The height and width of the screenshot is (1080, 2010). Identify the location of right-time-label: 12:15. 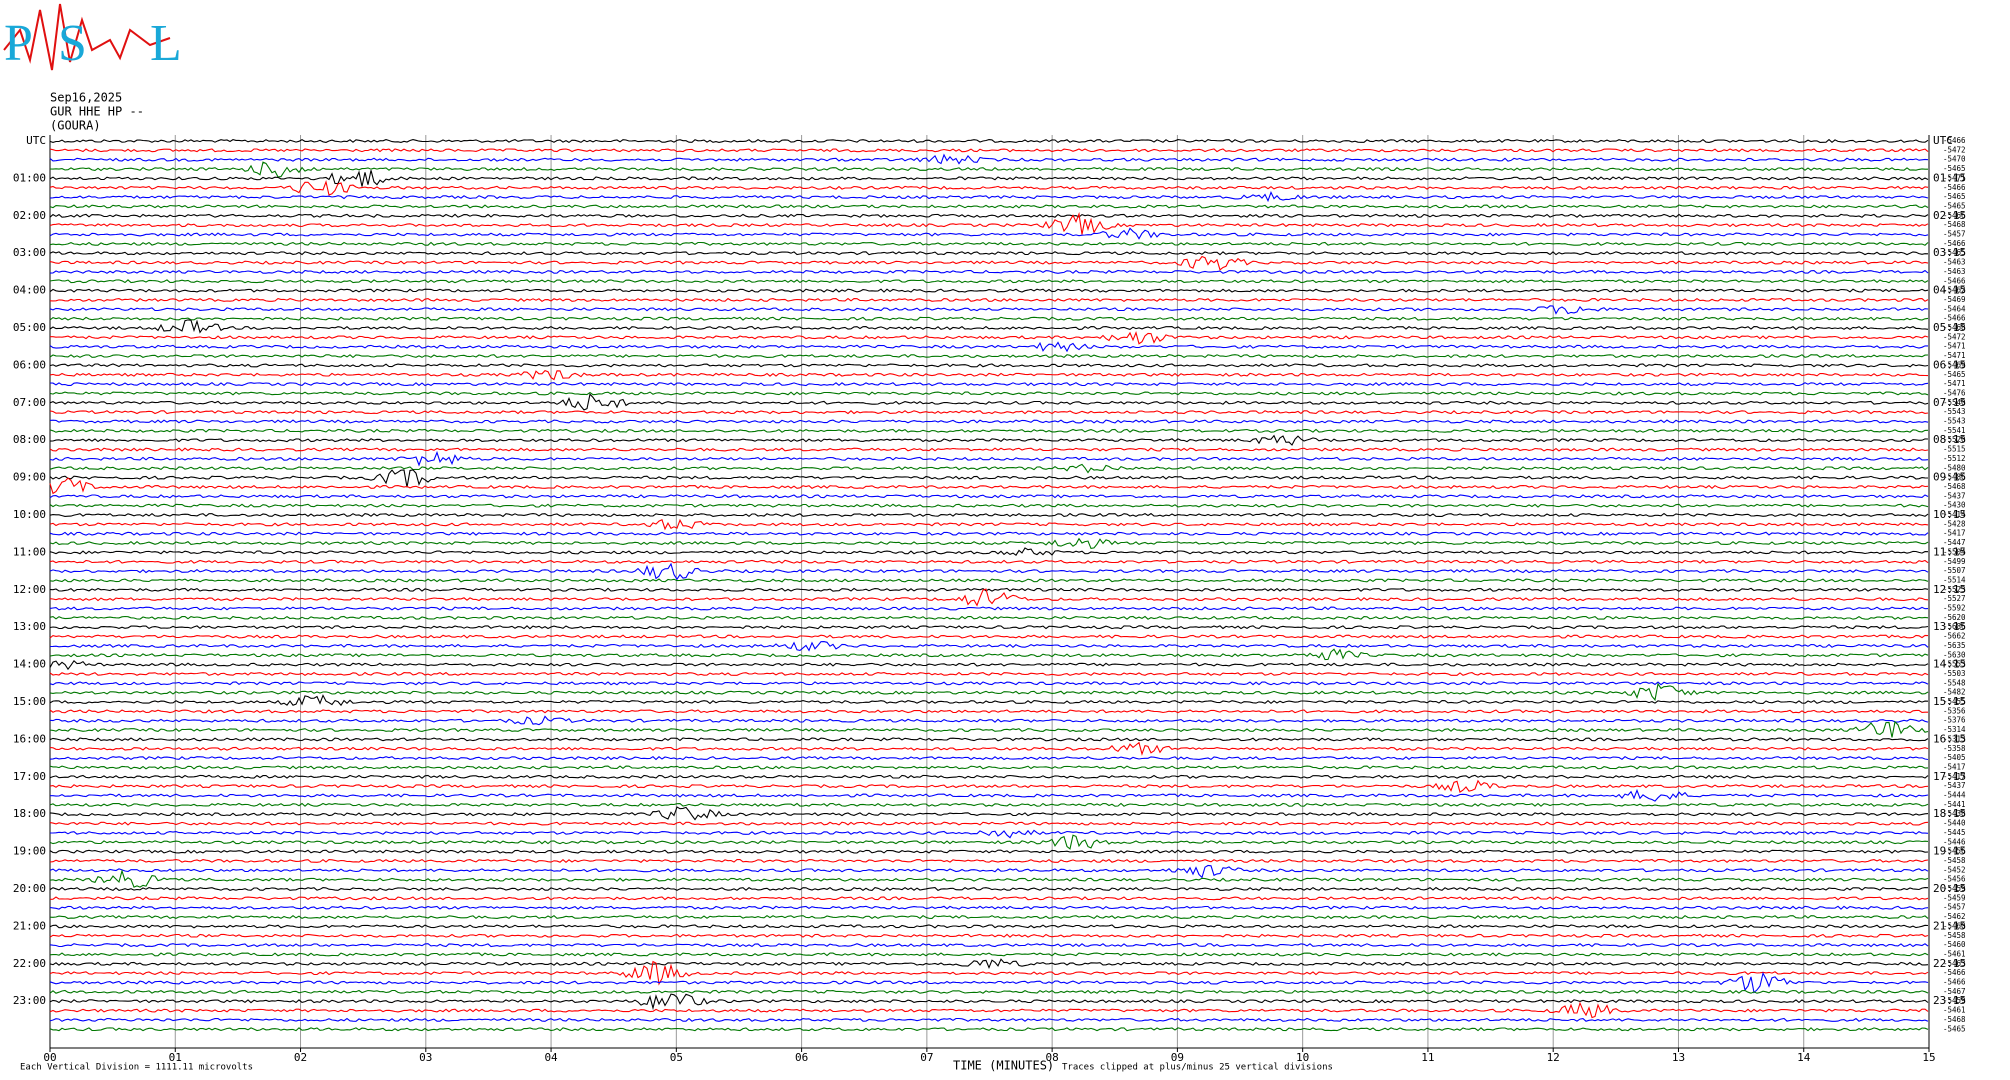
(1949, 589).